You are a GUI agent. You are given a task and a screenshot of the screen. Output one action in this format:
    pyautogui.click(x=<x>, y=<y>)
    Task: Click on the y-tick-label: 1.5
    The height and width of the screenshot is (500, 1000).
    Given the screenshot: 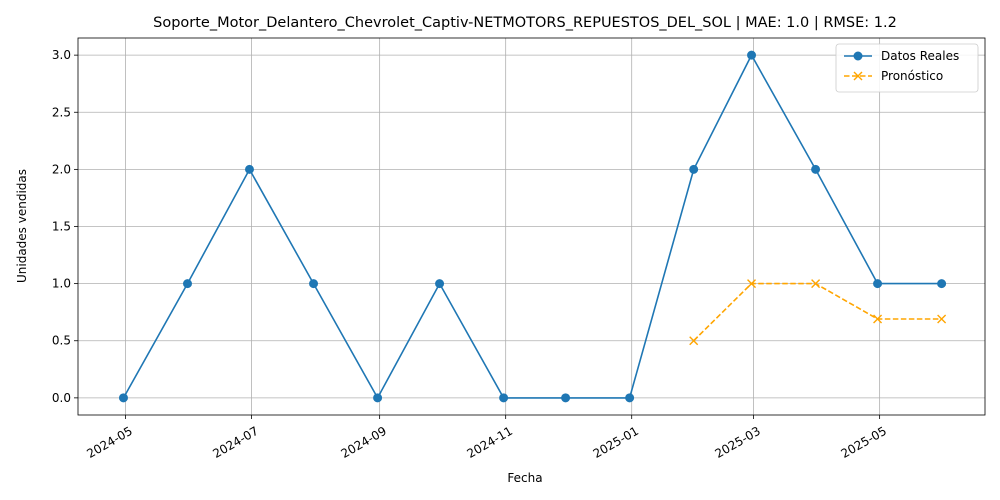 What is the action you would take?
    pyautogui.click(x=61, y=227)
    